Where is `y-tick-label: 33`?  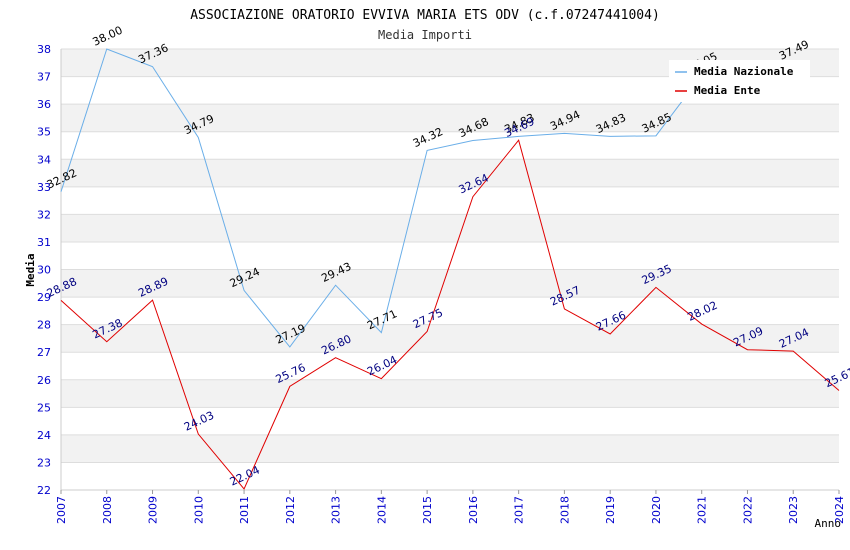
y-tick-label: 33 is located at coordinates (44, 187).